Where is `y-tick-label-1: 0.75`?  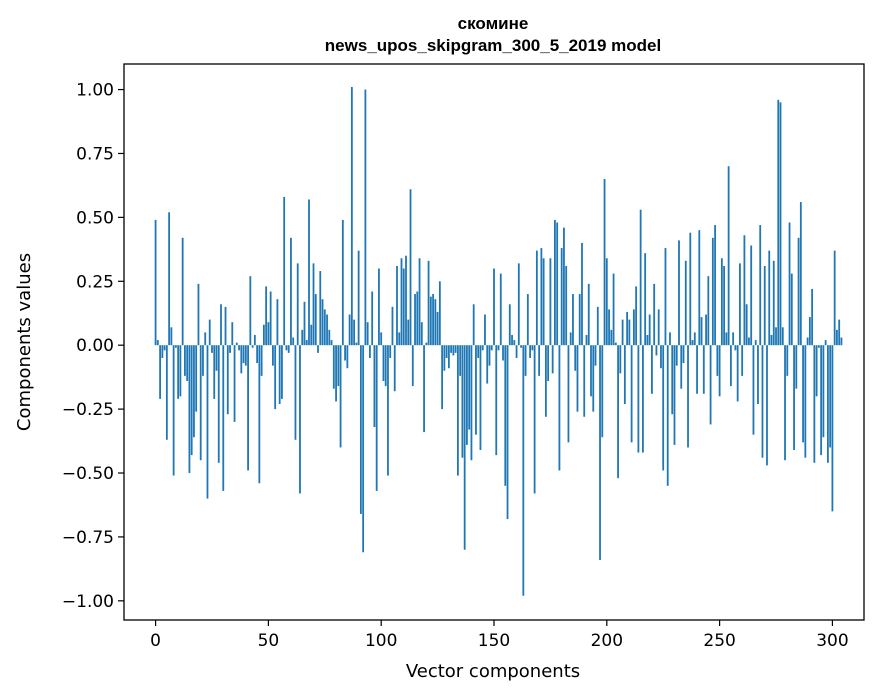 y-tick-label-1: 0.75 is located at coordinates (95, 154).